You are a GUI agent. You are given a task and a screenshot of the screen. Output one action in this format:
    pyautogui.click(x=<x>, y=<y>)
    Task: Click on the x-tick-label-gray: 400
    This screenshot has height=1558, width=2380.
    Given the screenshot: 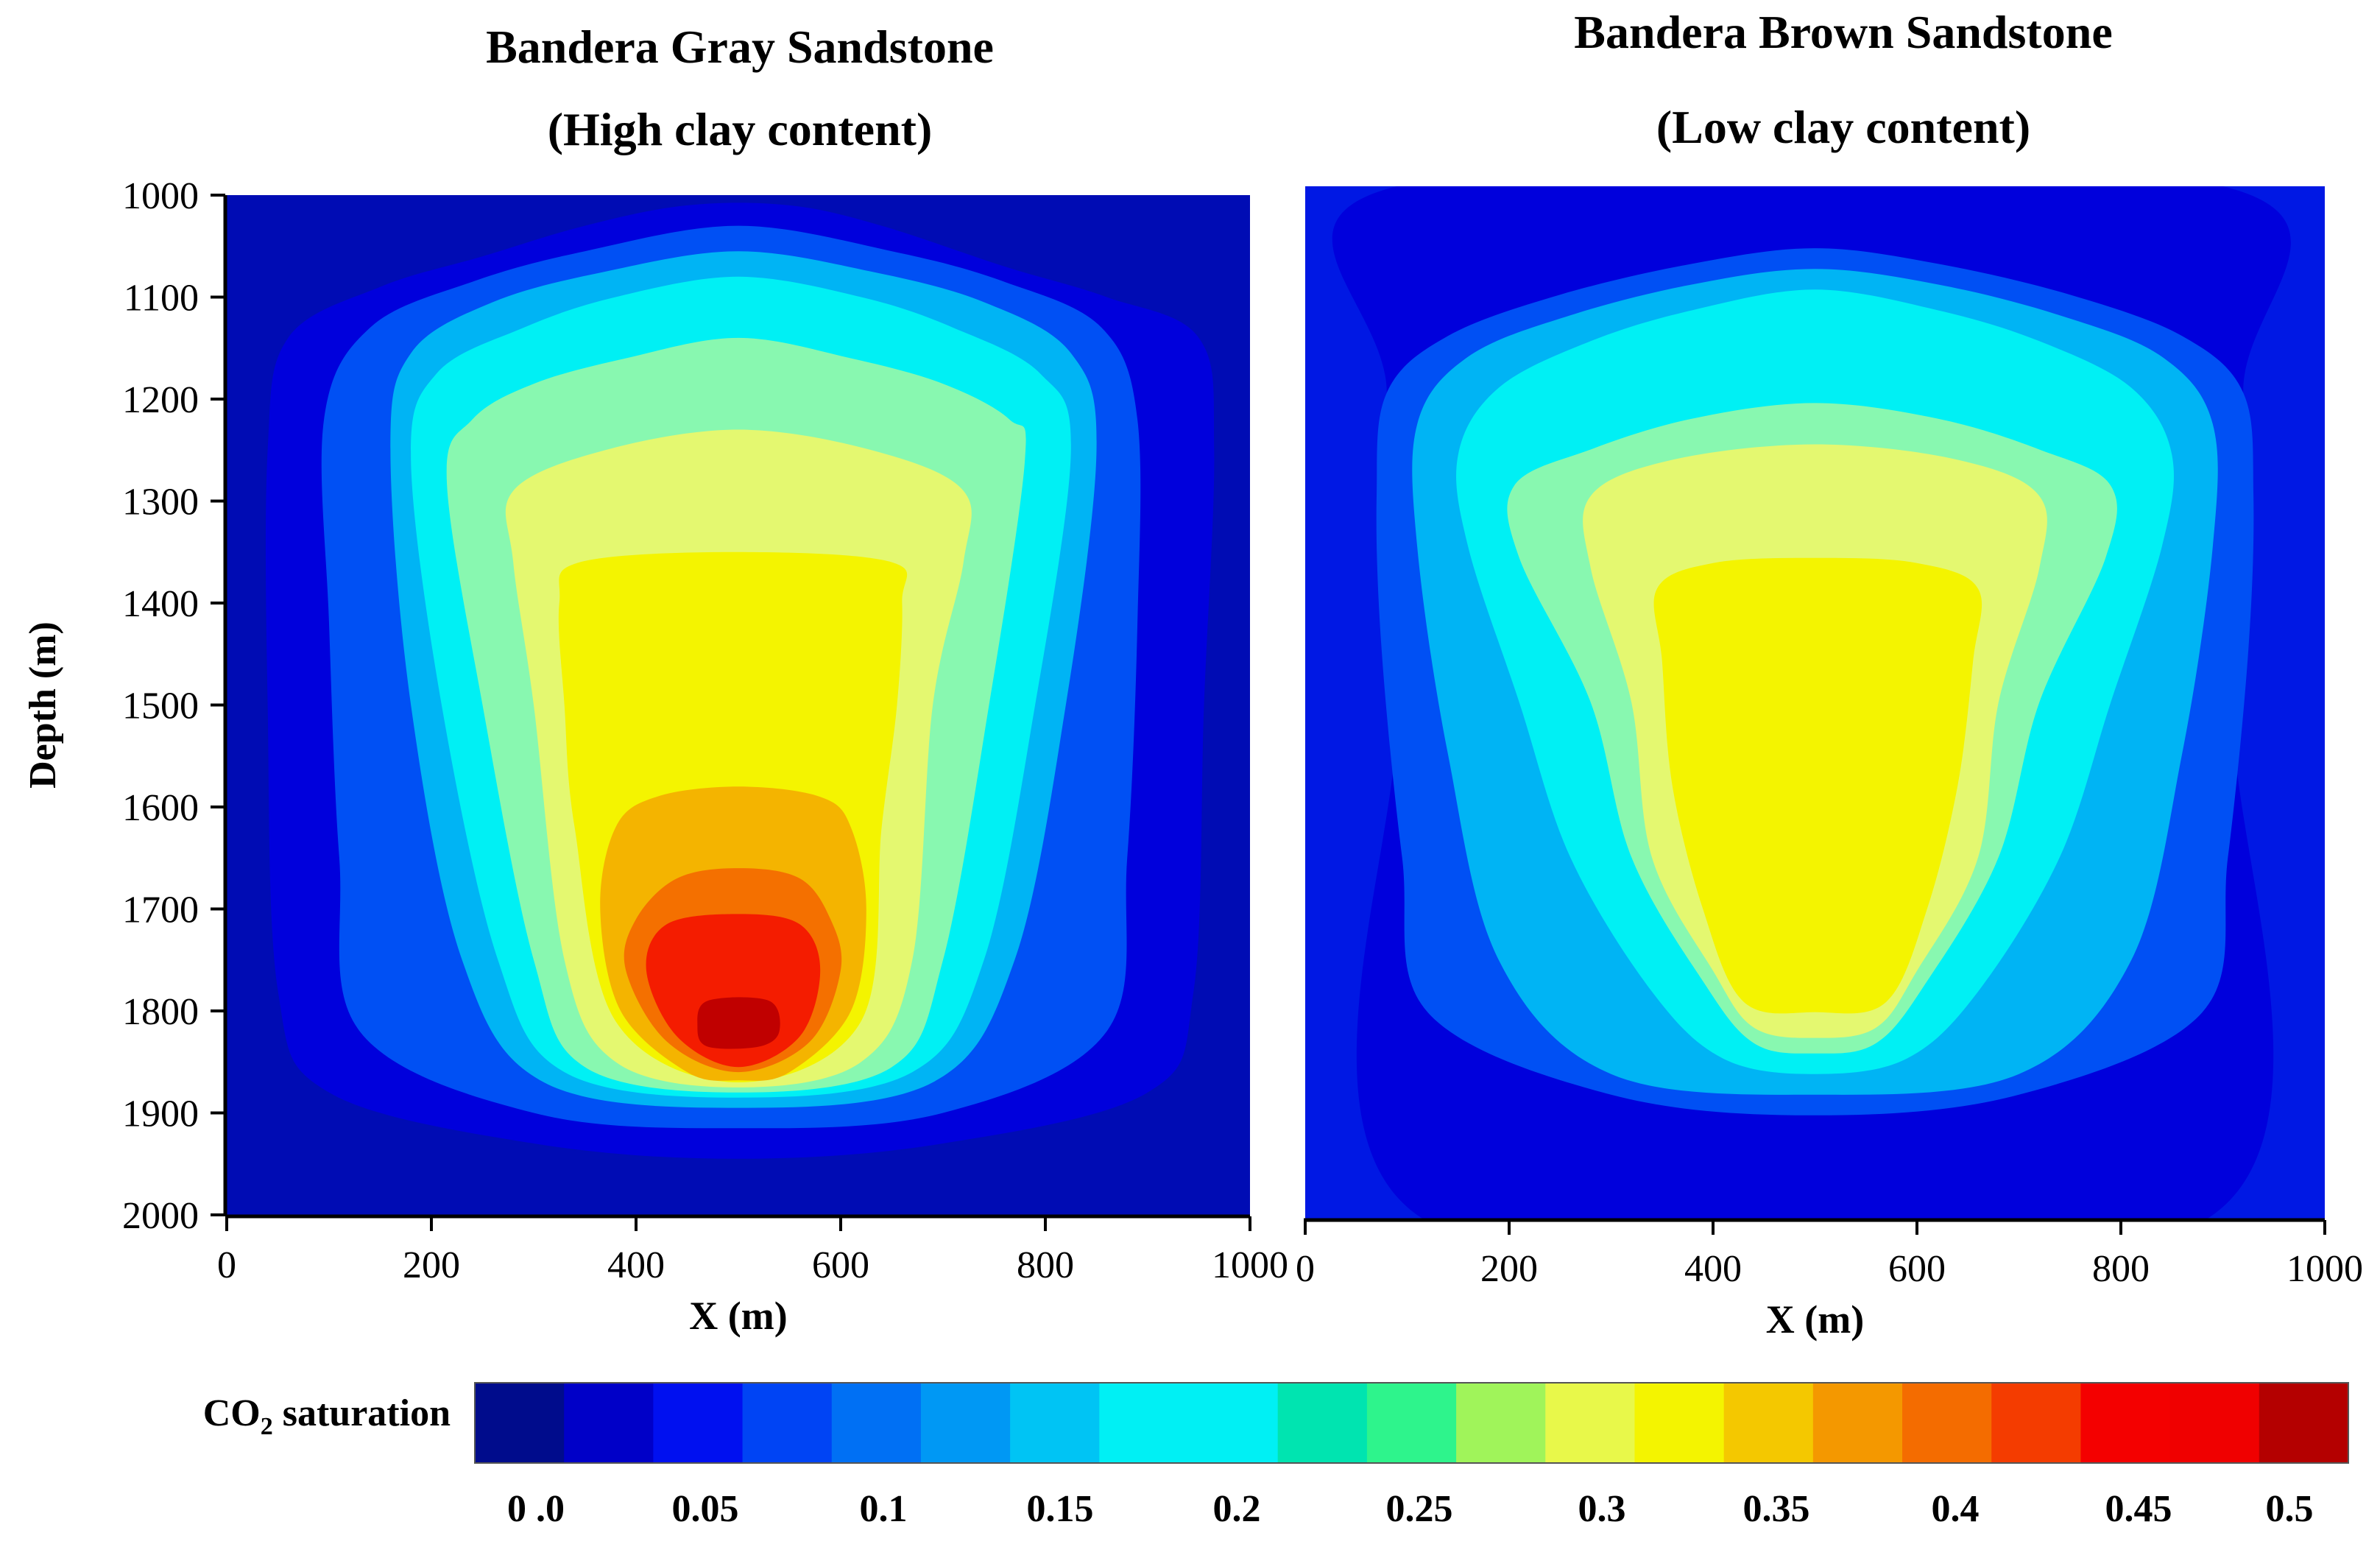 What is the action you would take?
    pyautogui.click(x=636, y=1265)
    